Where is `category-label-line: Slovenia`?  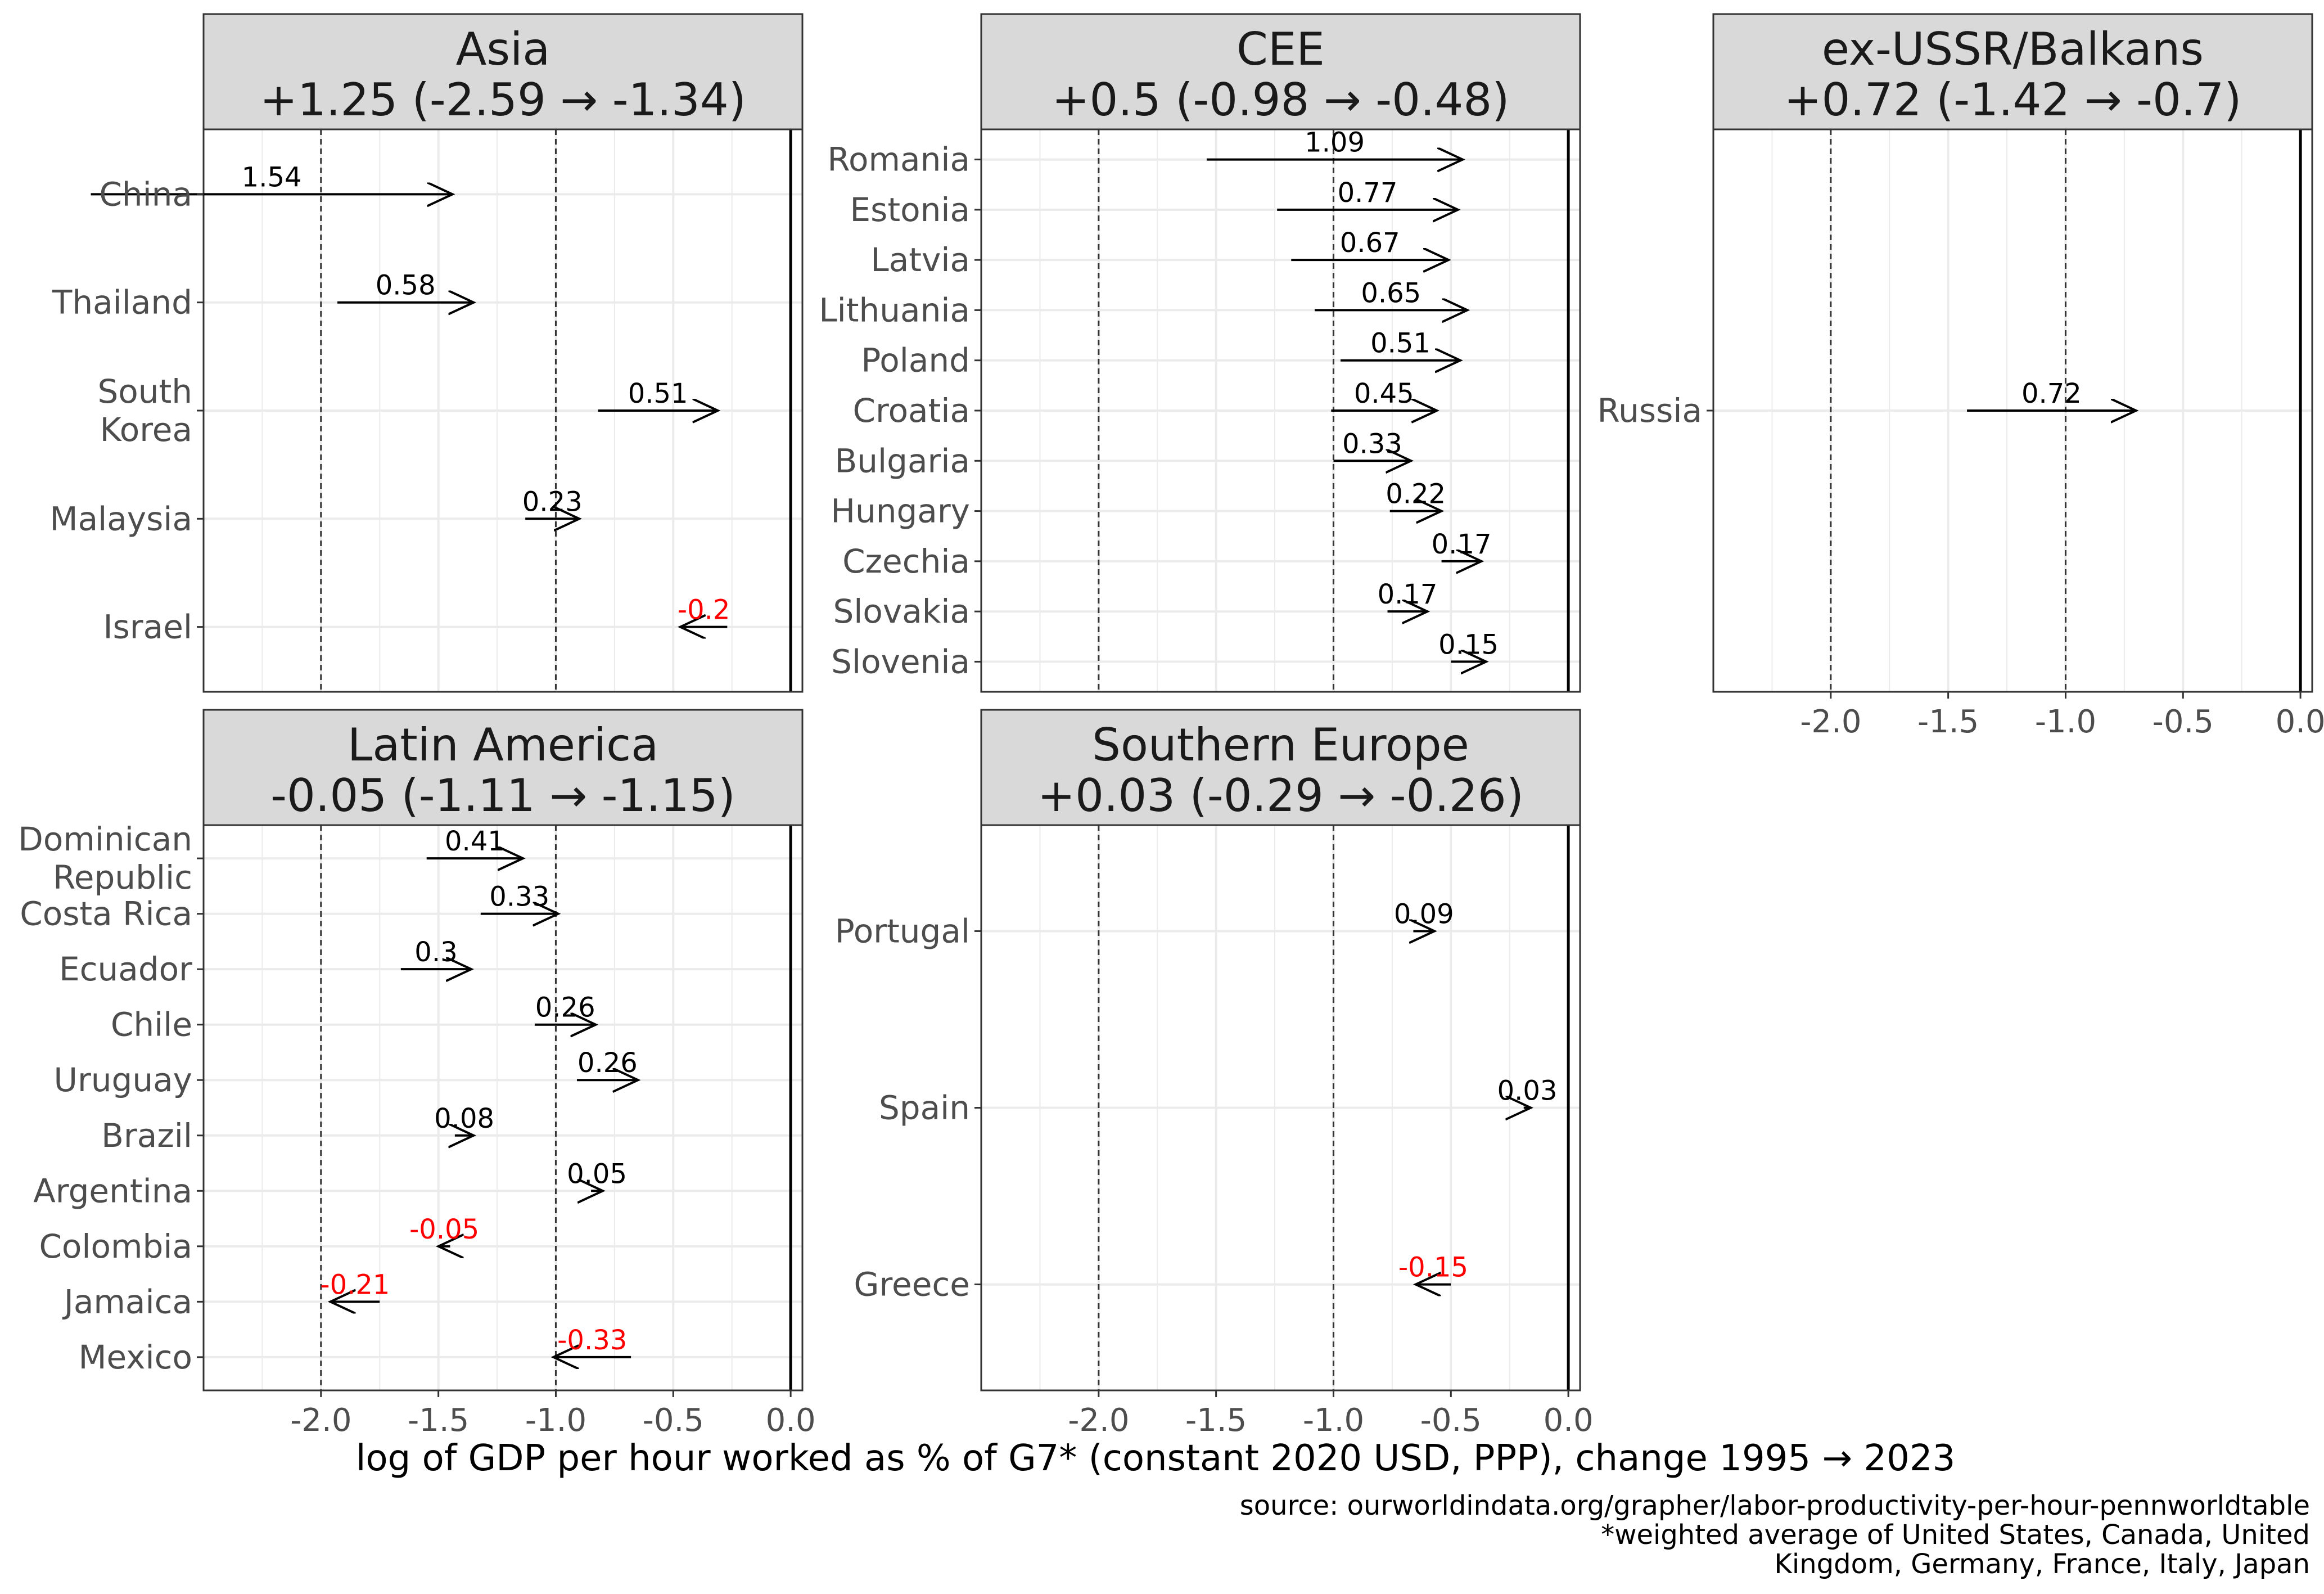 category-label-line: Slovenia is located at coordinates (900, 661).